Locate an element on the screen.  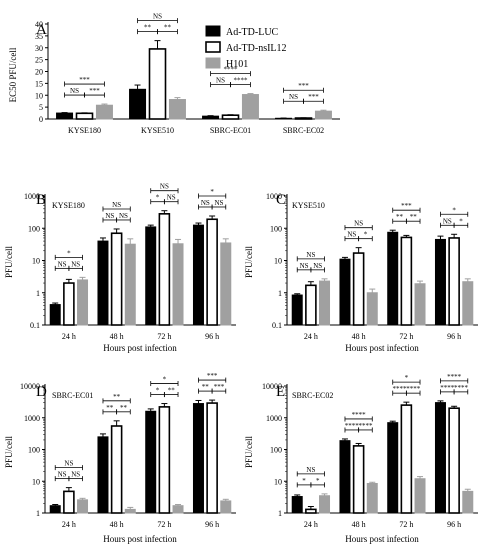
panel-letter: B is located at coordinates (41, 200).